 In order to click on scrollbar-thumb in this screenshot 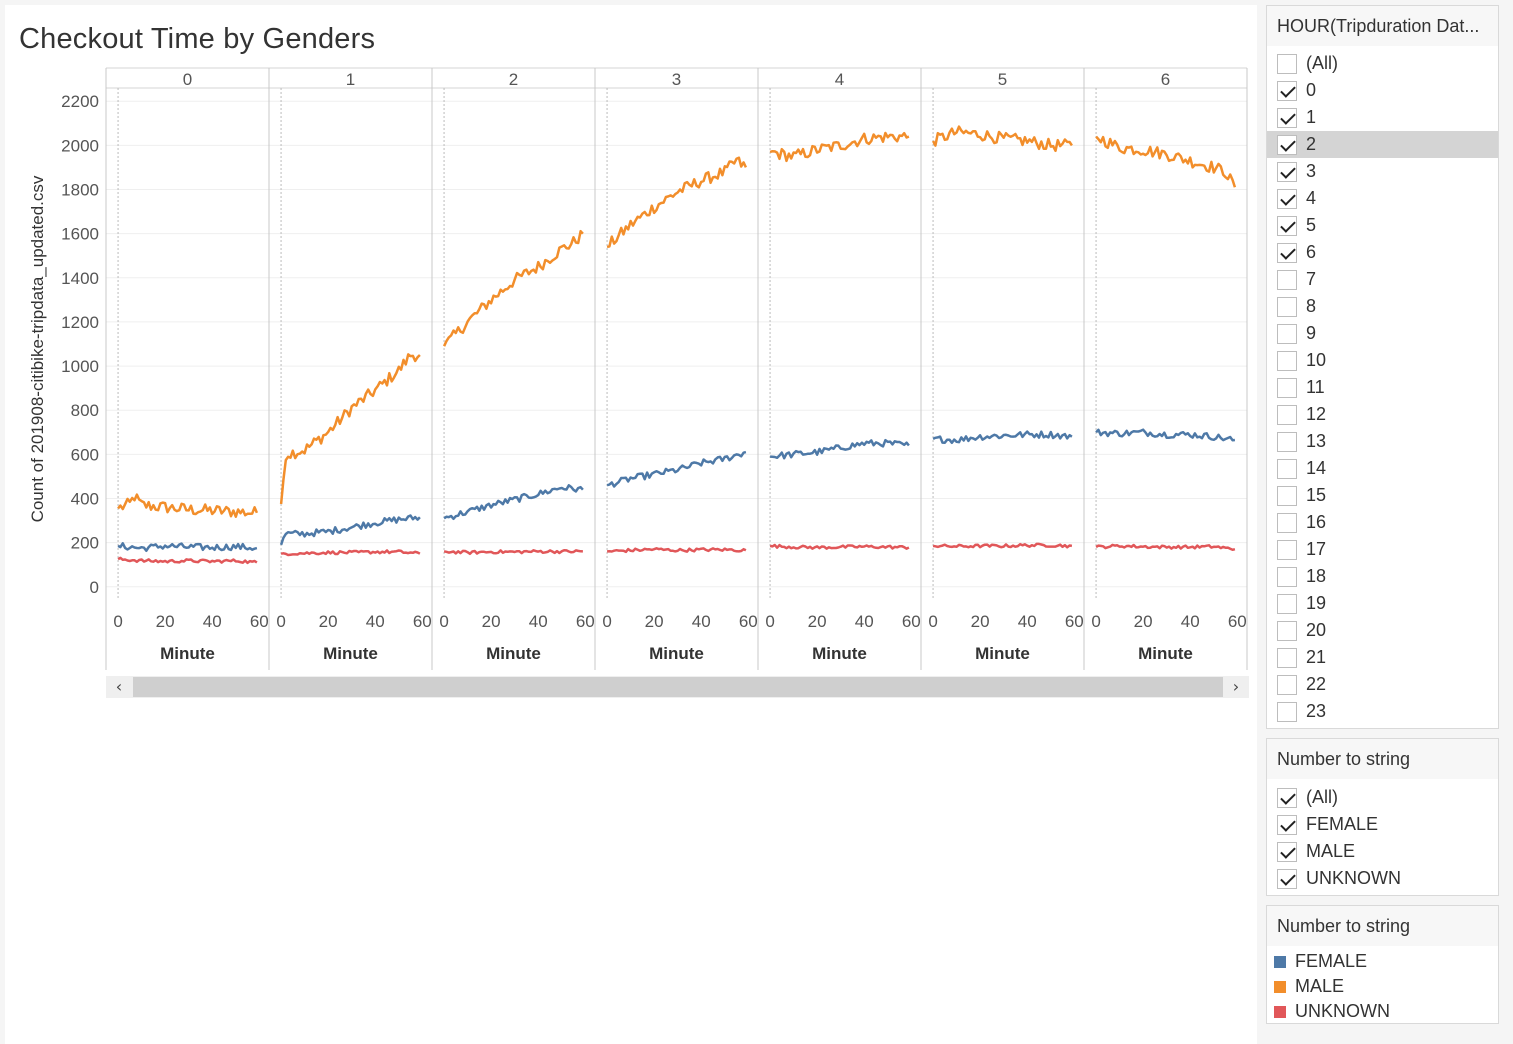, I will do `click(678, 687)`.